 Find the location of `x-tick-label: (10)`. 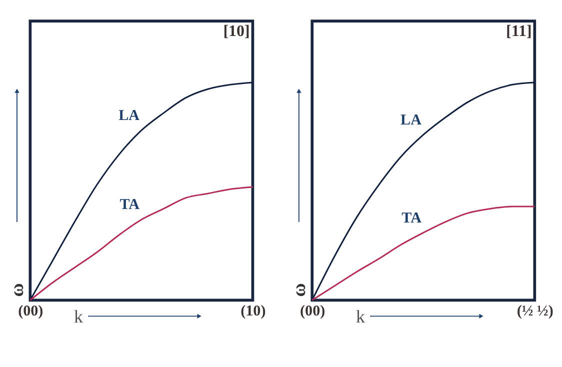

x-tick-label: (10) is located at coordinates (253, 312).